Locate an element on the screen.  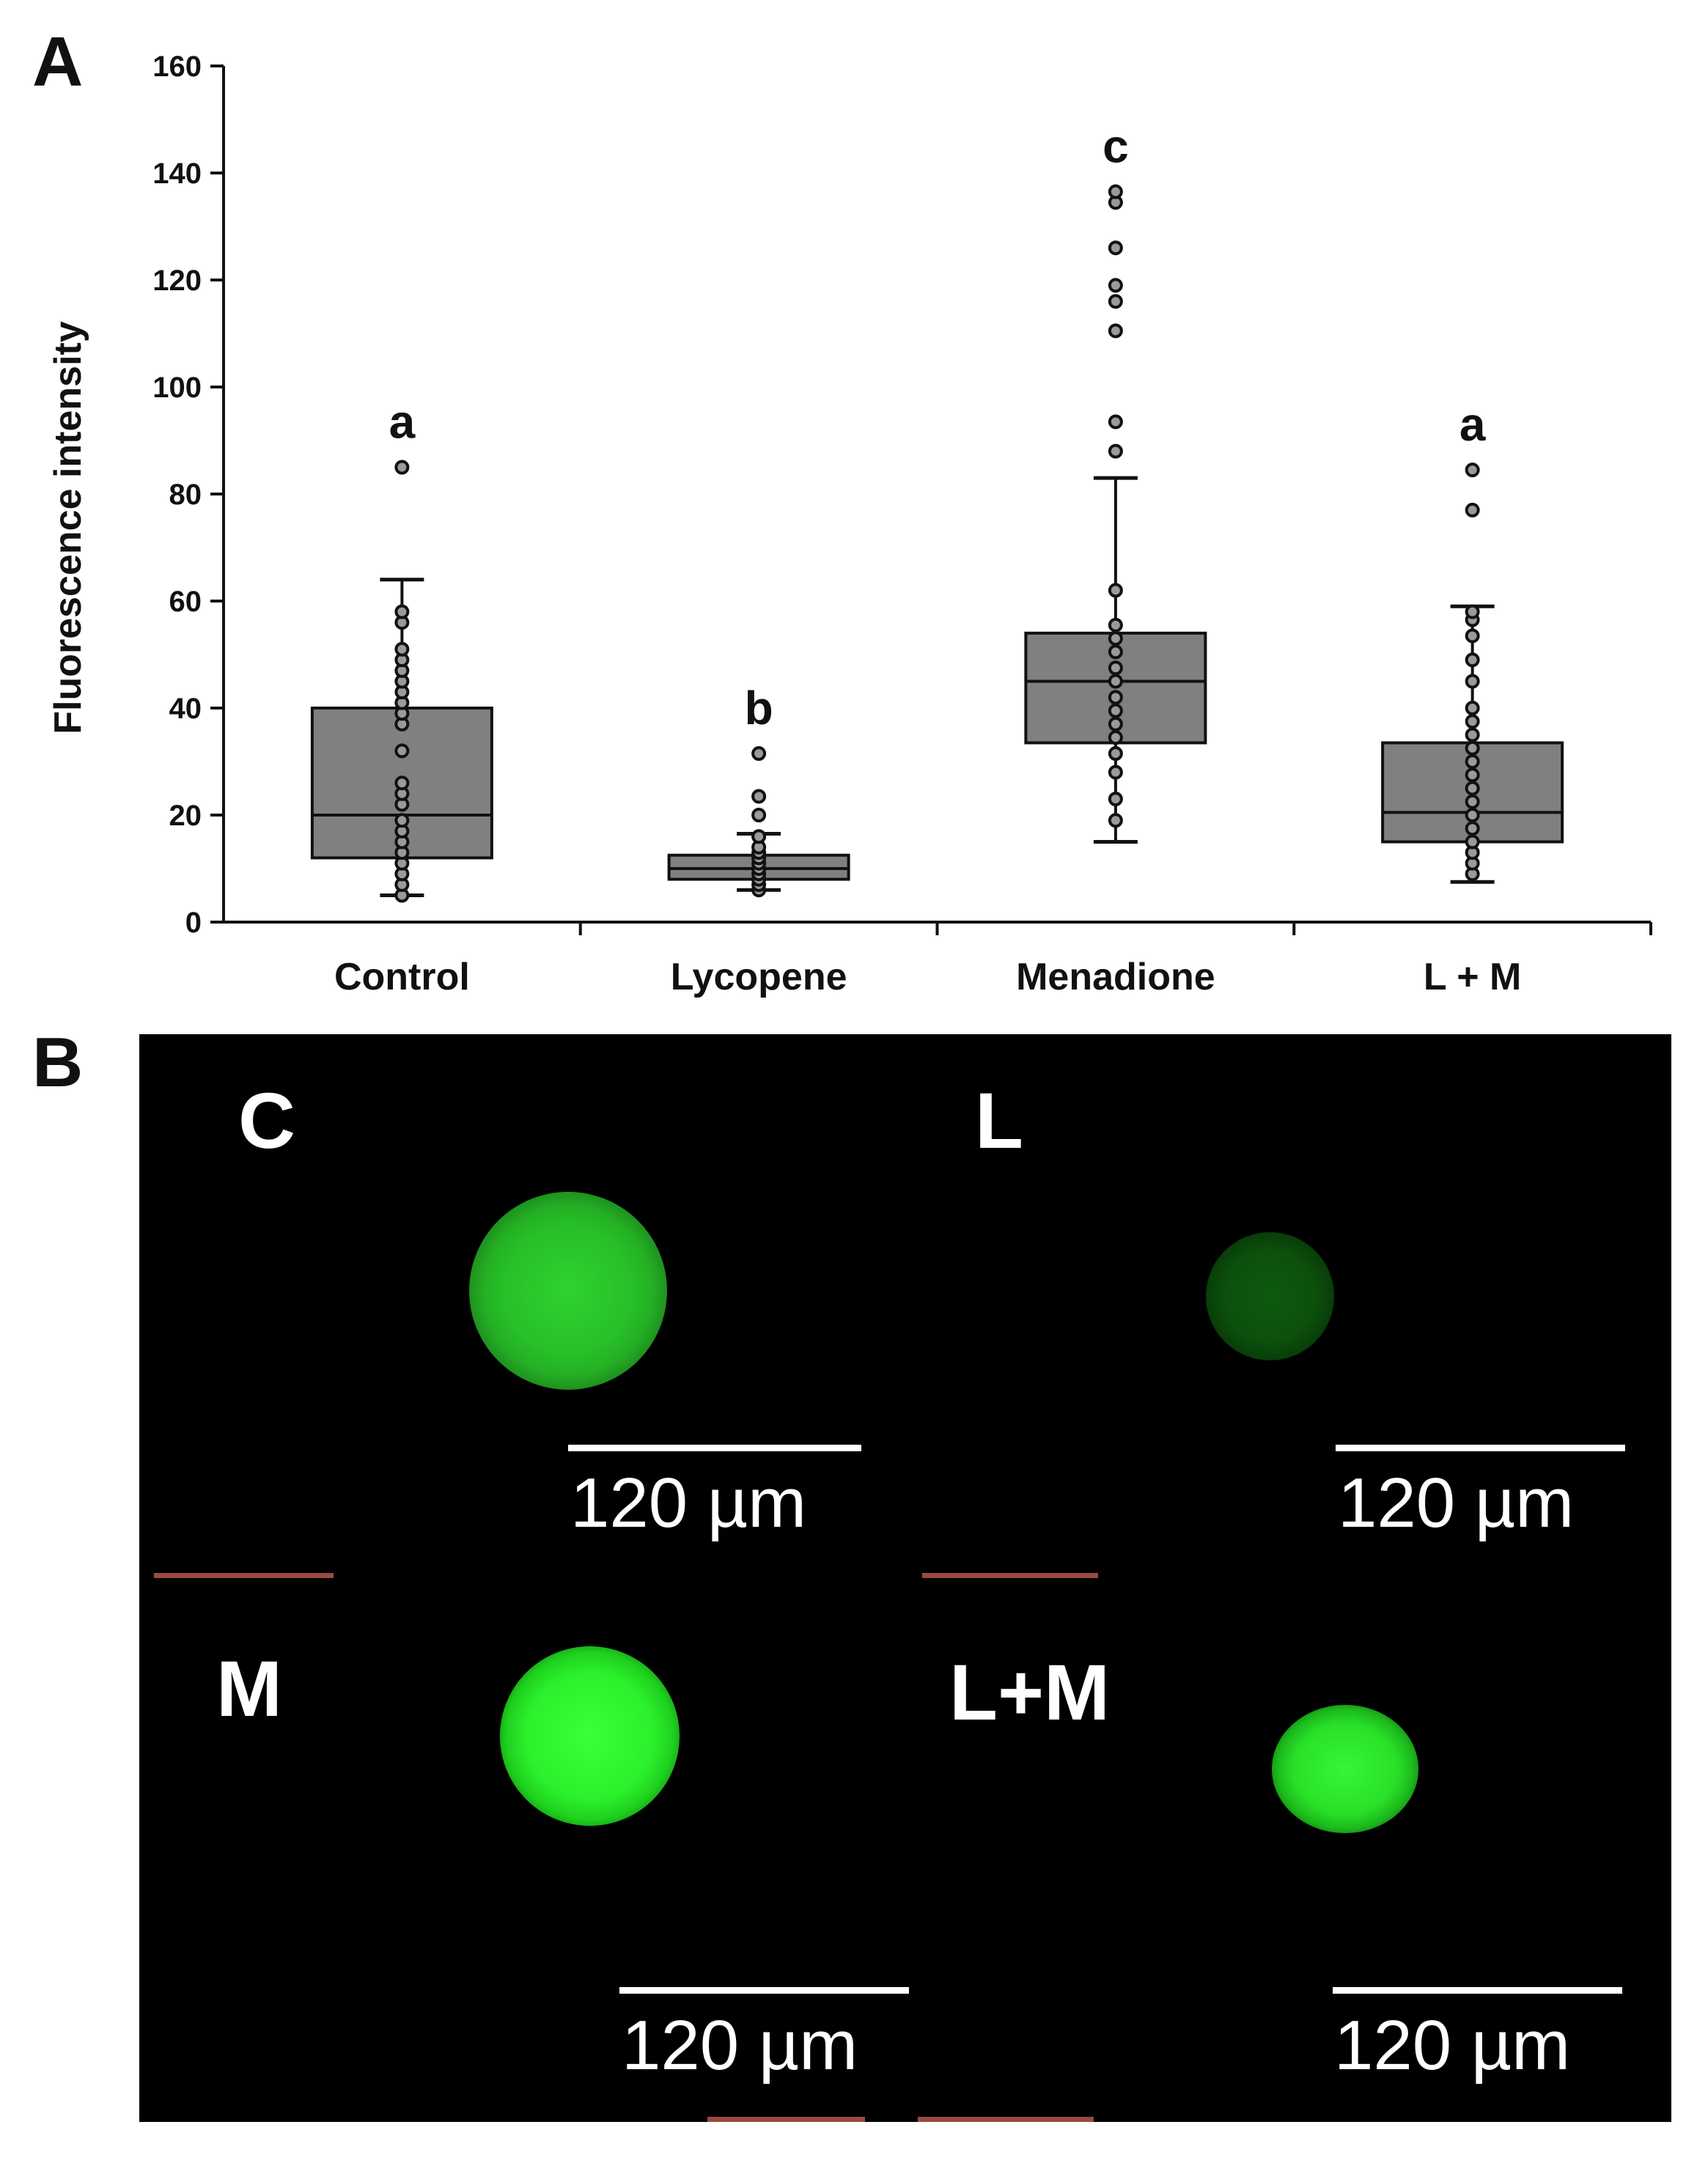
y-tick-label: 0 is located at coordinates (193, 923).